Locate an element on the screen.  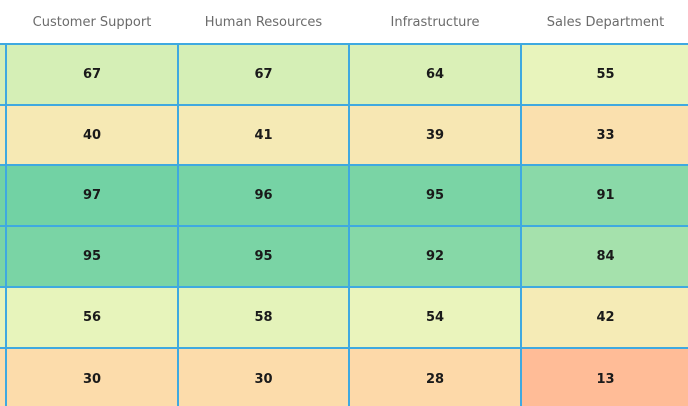
heatmap-cell: 41 is located at coordinates (263, 135).